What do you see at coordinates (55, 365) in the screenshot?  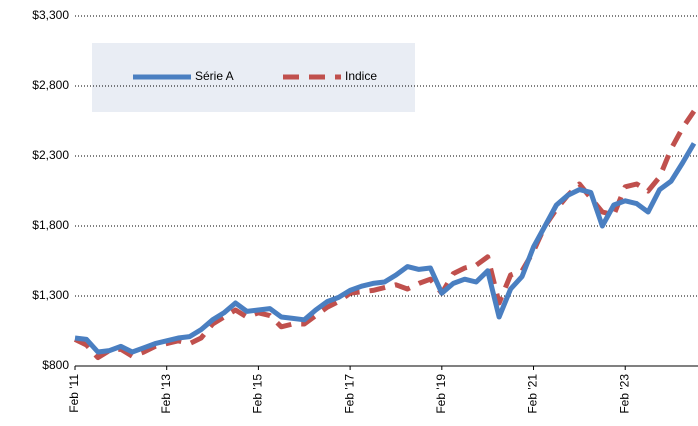 I see `y-tick-label: $800` at bounding box center [55, 365].